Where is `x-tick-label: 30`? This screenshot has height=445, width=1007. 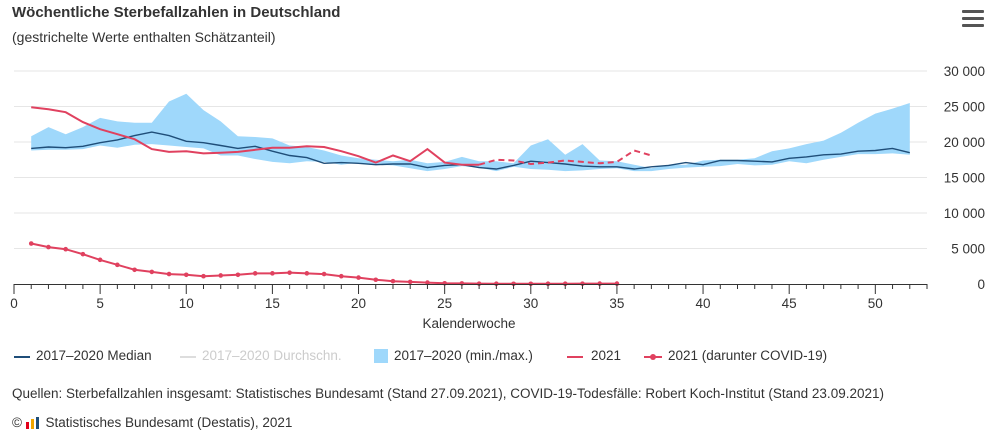
x-tick-label: 30 is located at coordinates (530, 303).